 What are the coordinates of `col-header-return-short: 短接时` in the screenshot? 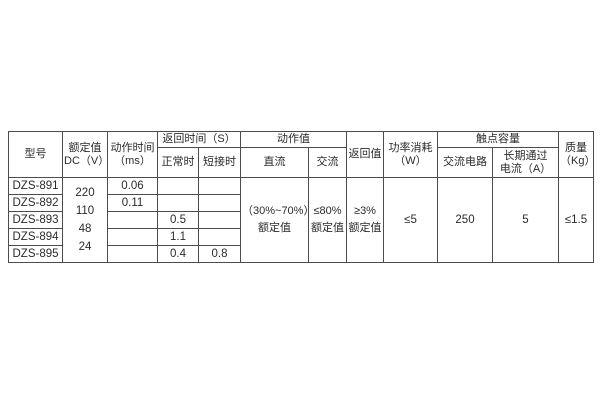 It's located at (219, 162).